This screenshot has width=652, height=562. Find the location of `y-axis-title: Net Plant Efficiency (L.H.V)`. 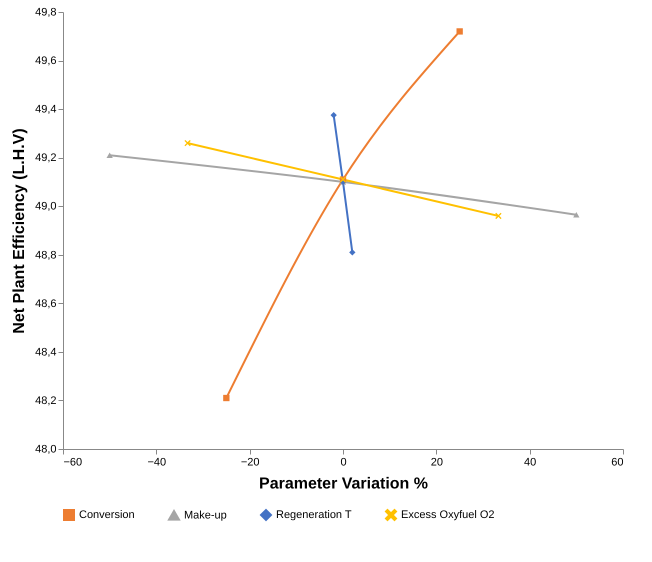

y-axis-title: Net Plant Efficiency (L.H.V) is located at coordinates (19, 231).